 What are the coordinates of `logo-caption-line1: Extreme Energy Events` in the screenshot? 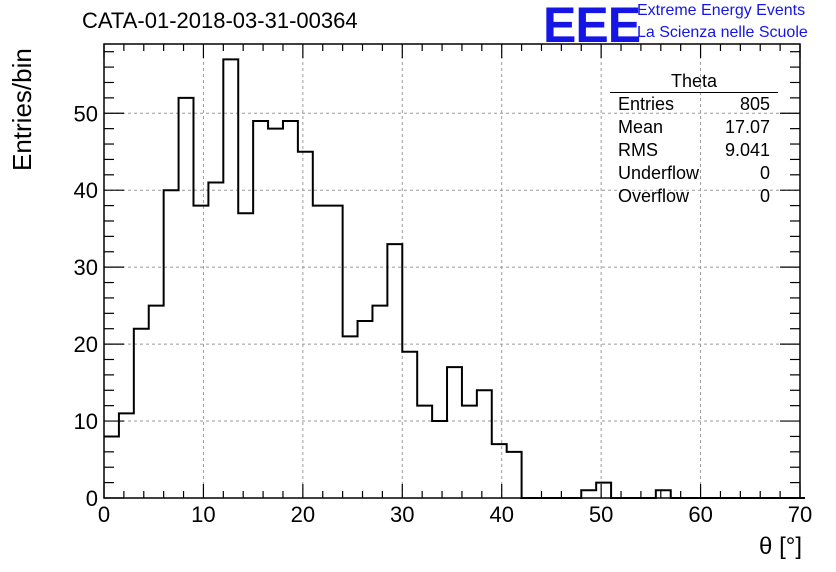 It's located at (721, 10).